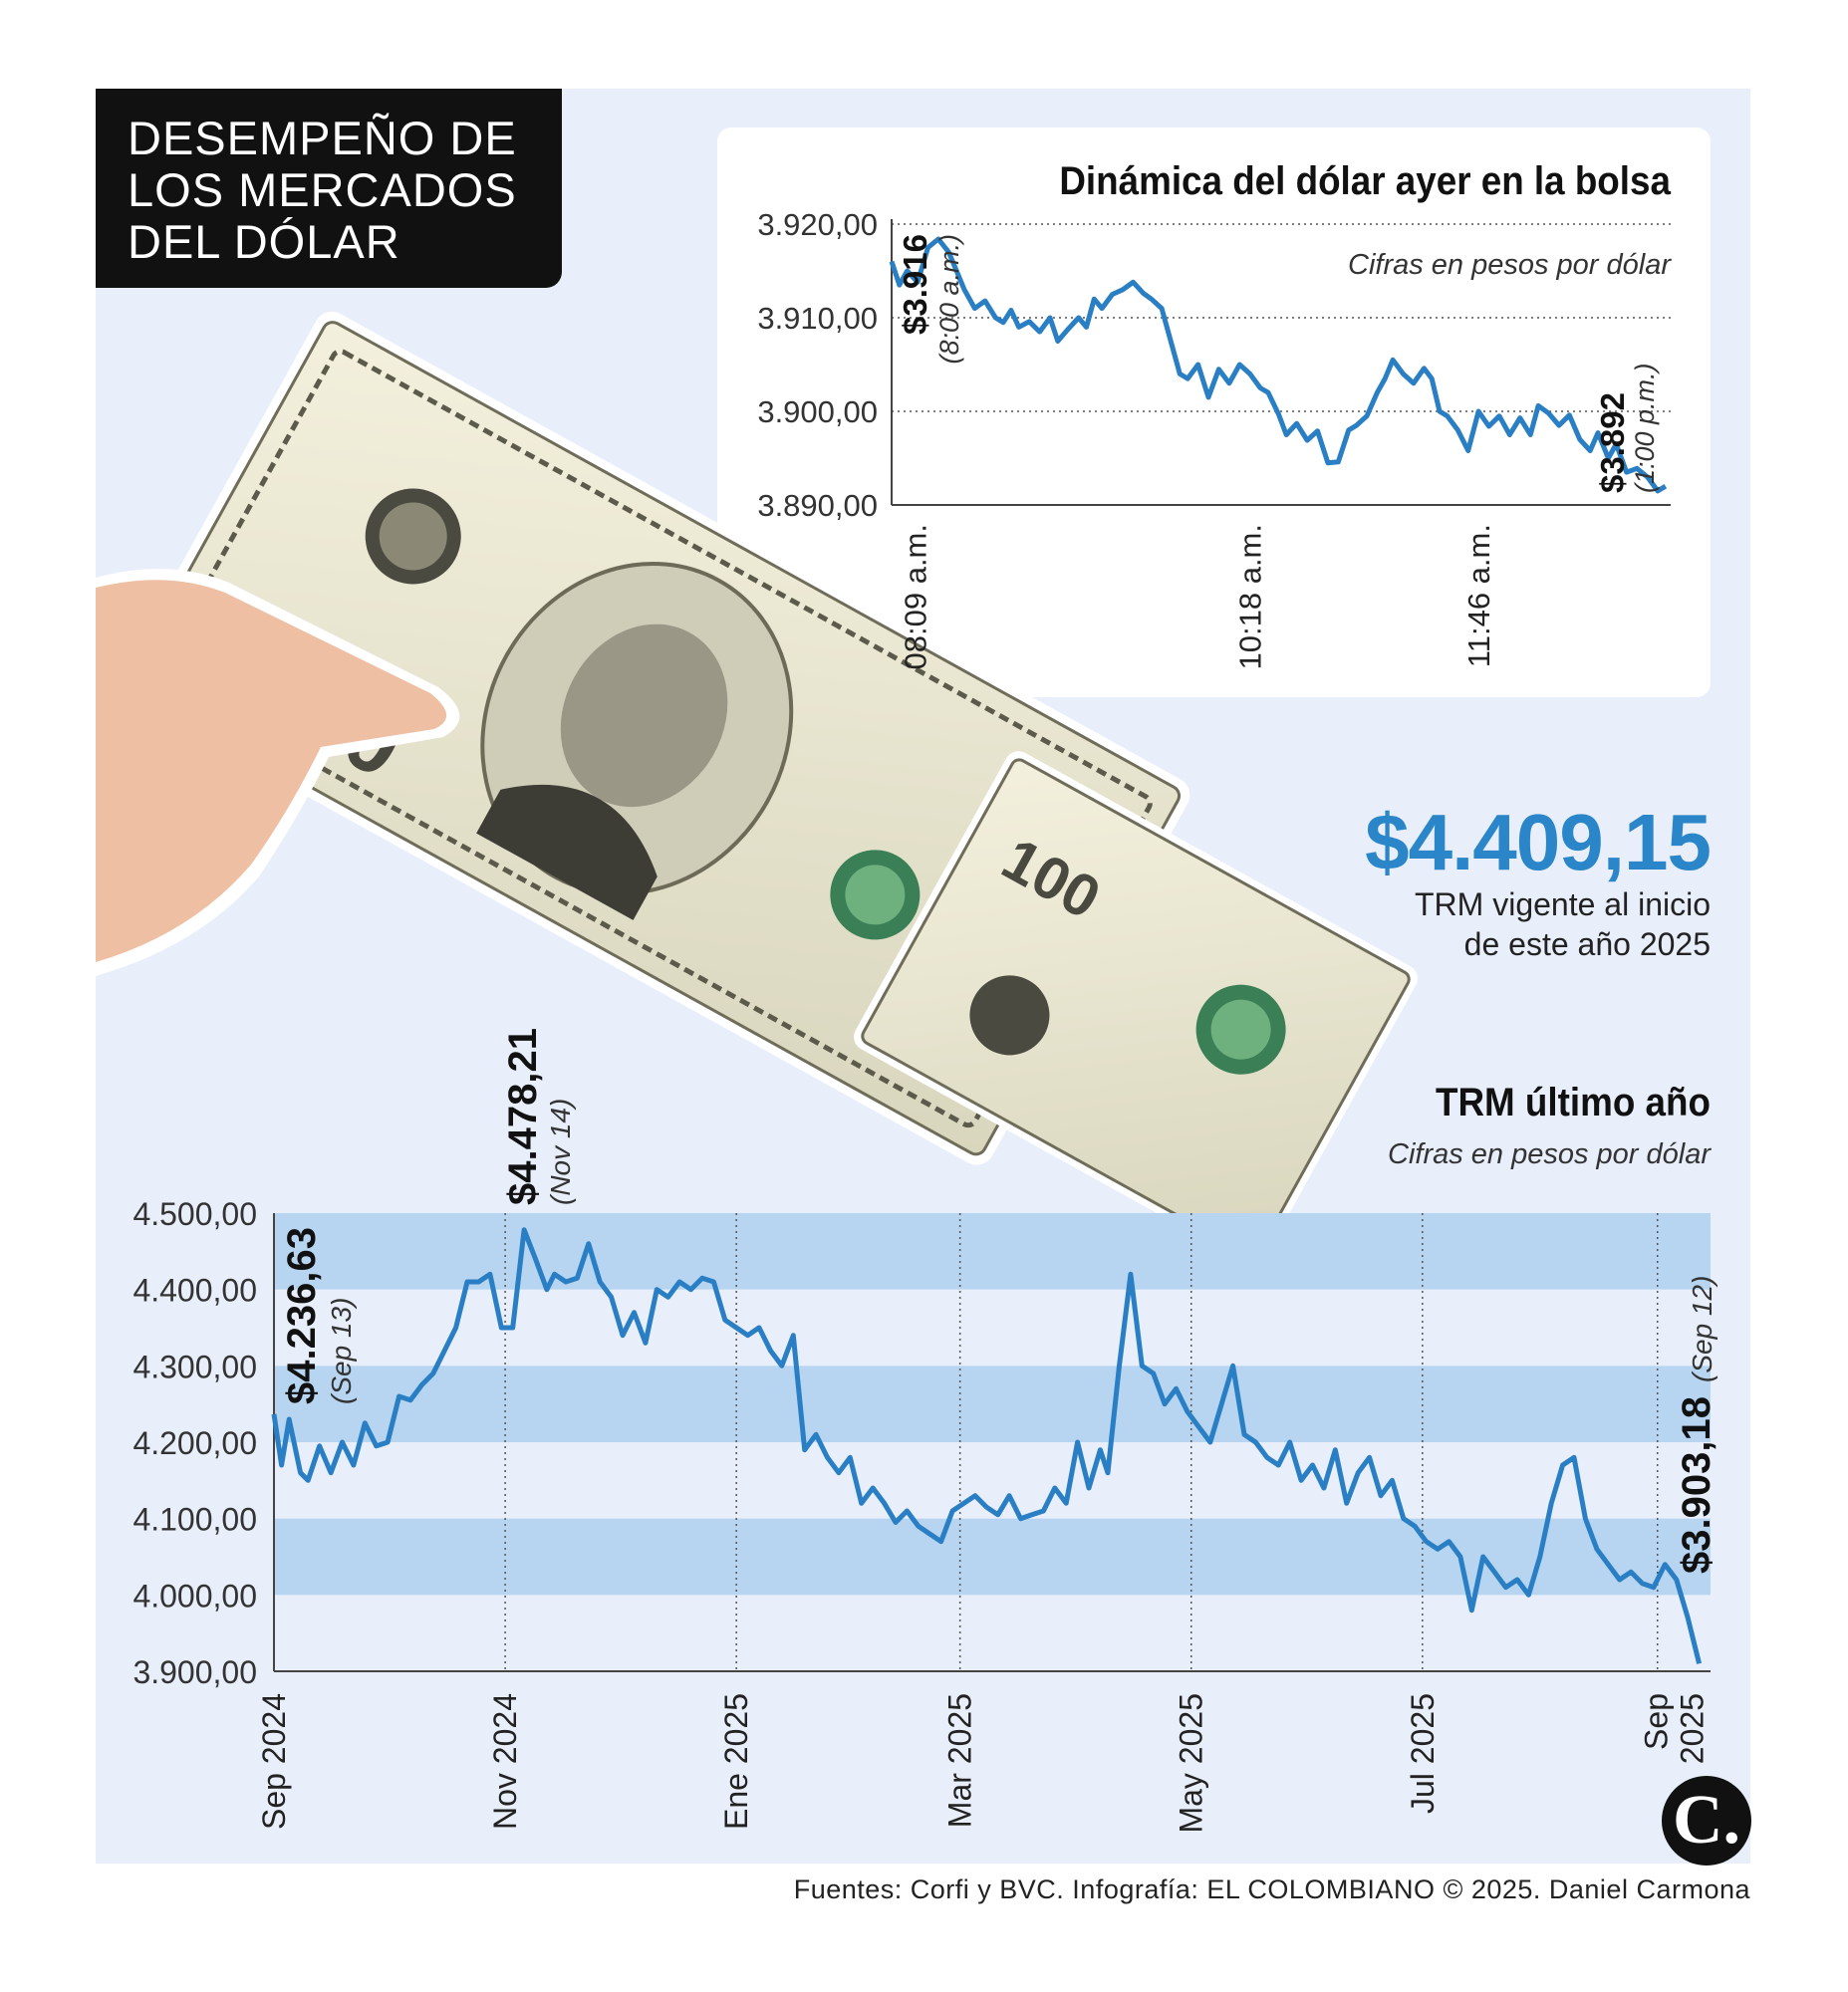  I want to click on trm-x-tick-label: Ene 2025, so click(736, 1761).